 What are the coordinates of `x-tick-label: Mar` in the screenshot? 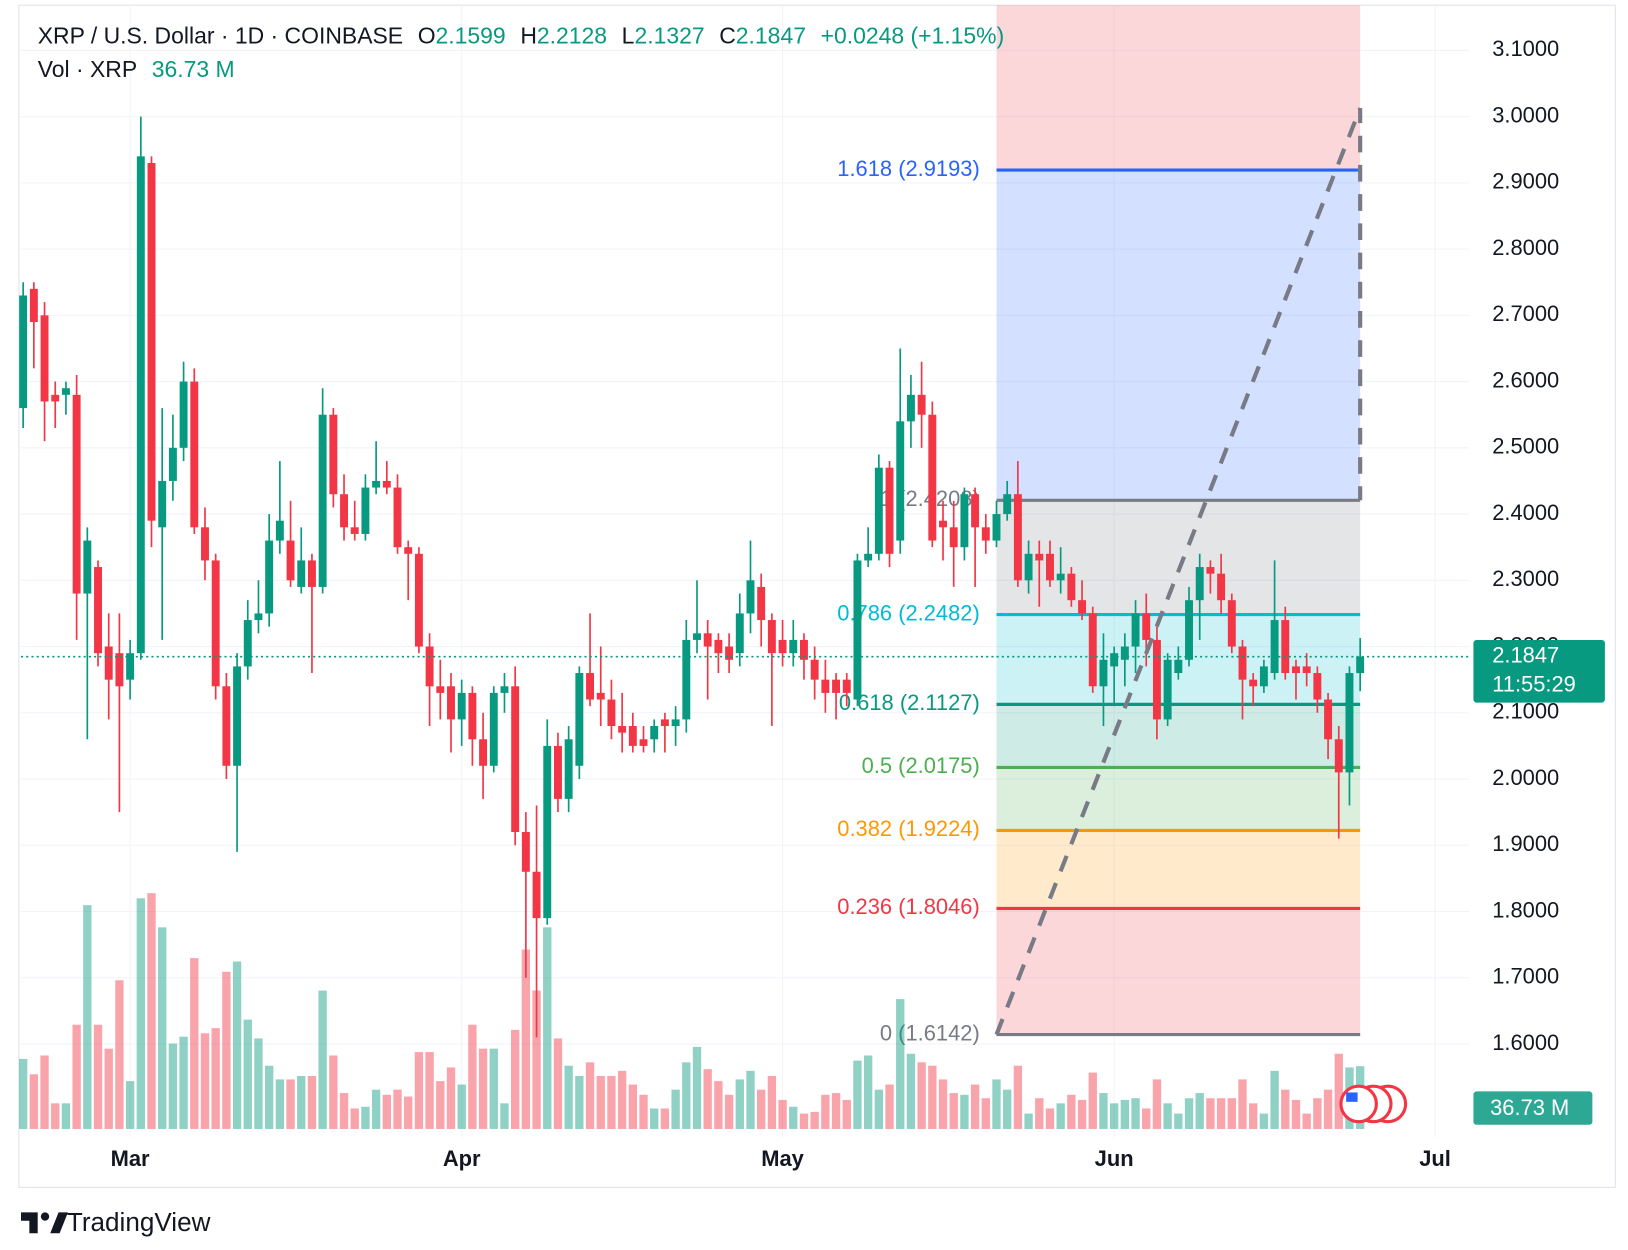 It's located at (130, 1158).